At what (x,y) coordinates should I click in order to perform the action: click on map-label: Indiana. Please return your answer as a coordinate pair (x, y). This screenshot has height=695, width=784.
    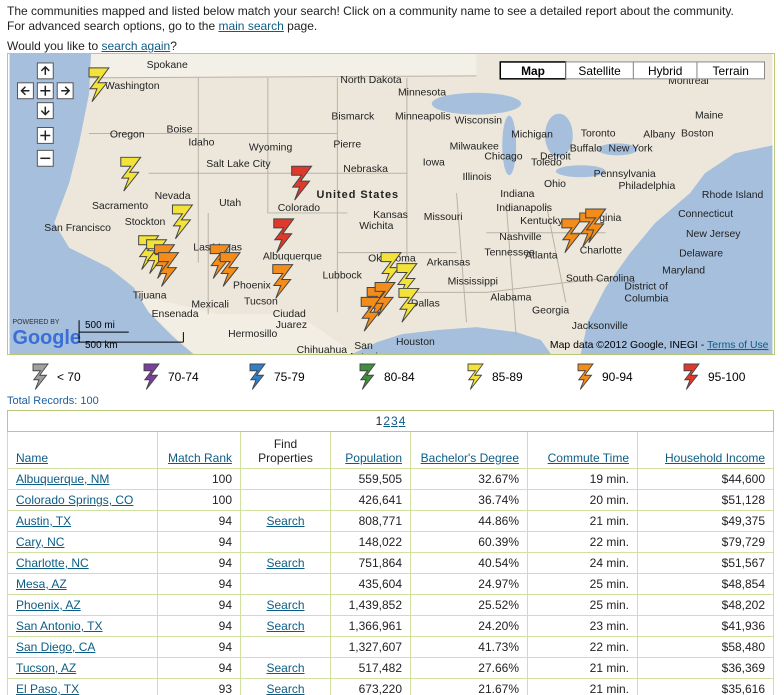
    Looking at the image, I should click on (517, 194).